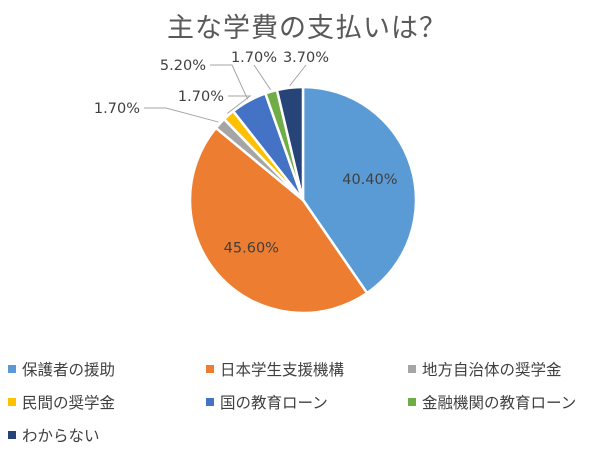 The width and height of the screenshot is (614, 457). Describe the element at coordinates (282, 370) in the screenshot. I see `legend-label-2: 日本学生支援機構` at that location.